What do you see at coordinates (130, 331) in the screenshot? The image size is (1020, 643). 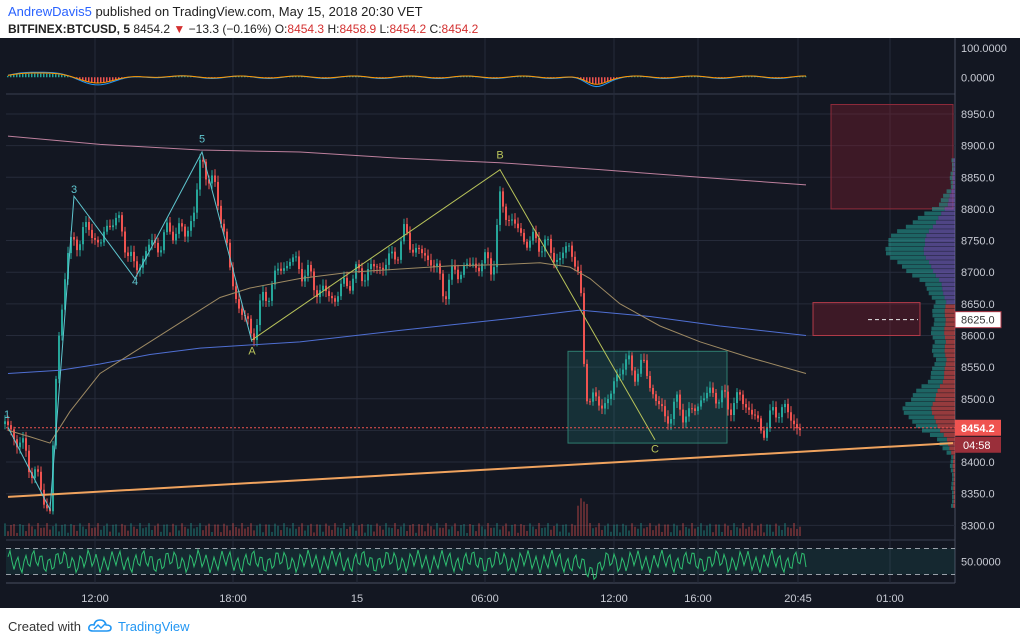 I see `elliott-wave-path` at bounding box center [130, 331].